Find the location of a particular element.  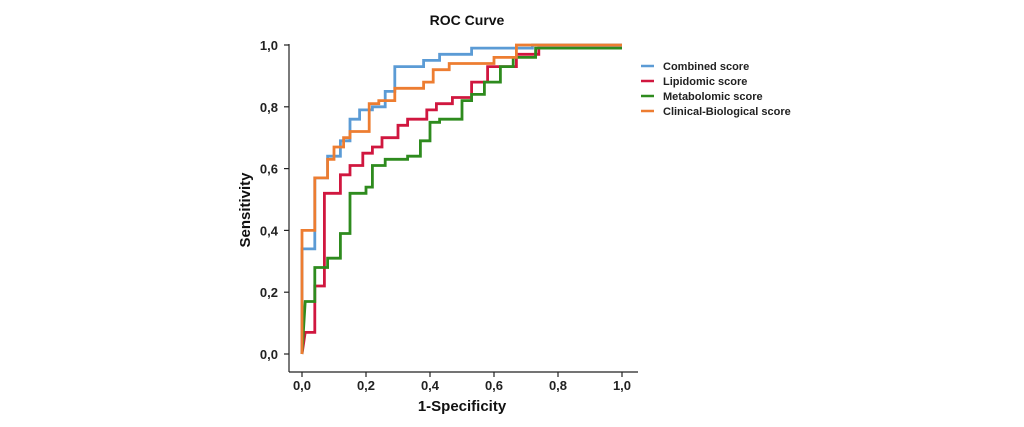

x-tick-label: 0,4 is located at coordinates (430, 385).